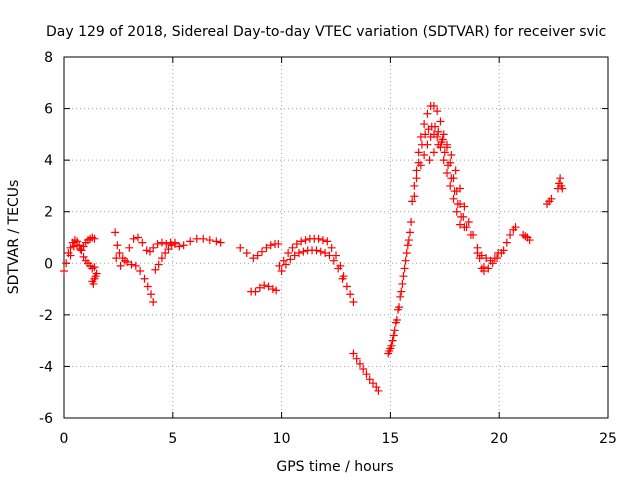 The width and height of the screenshot is (640, 480). Describe the element at coordinates (560, 183) in the screenshot. I see `series-arc-j1` at that location.